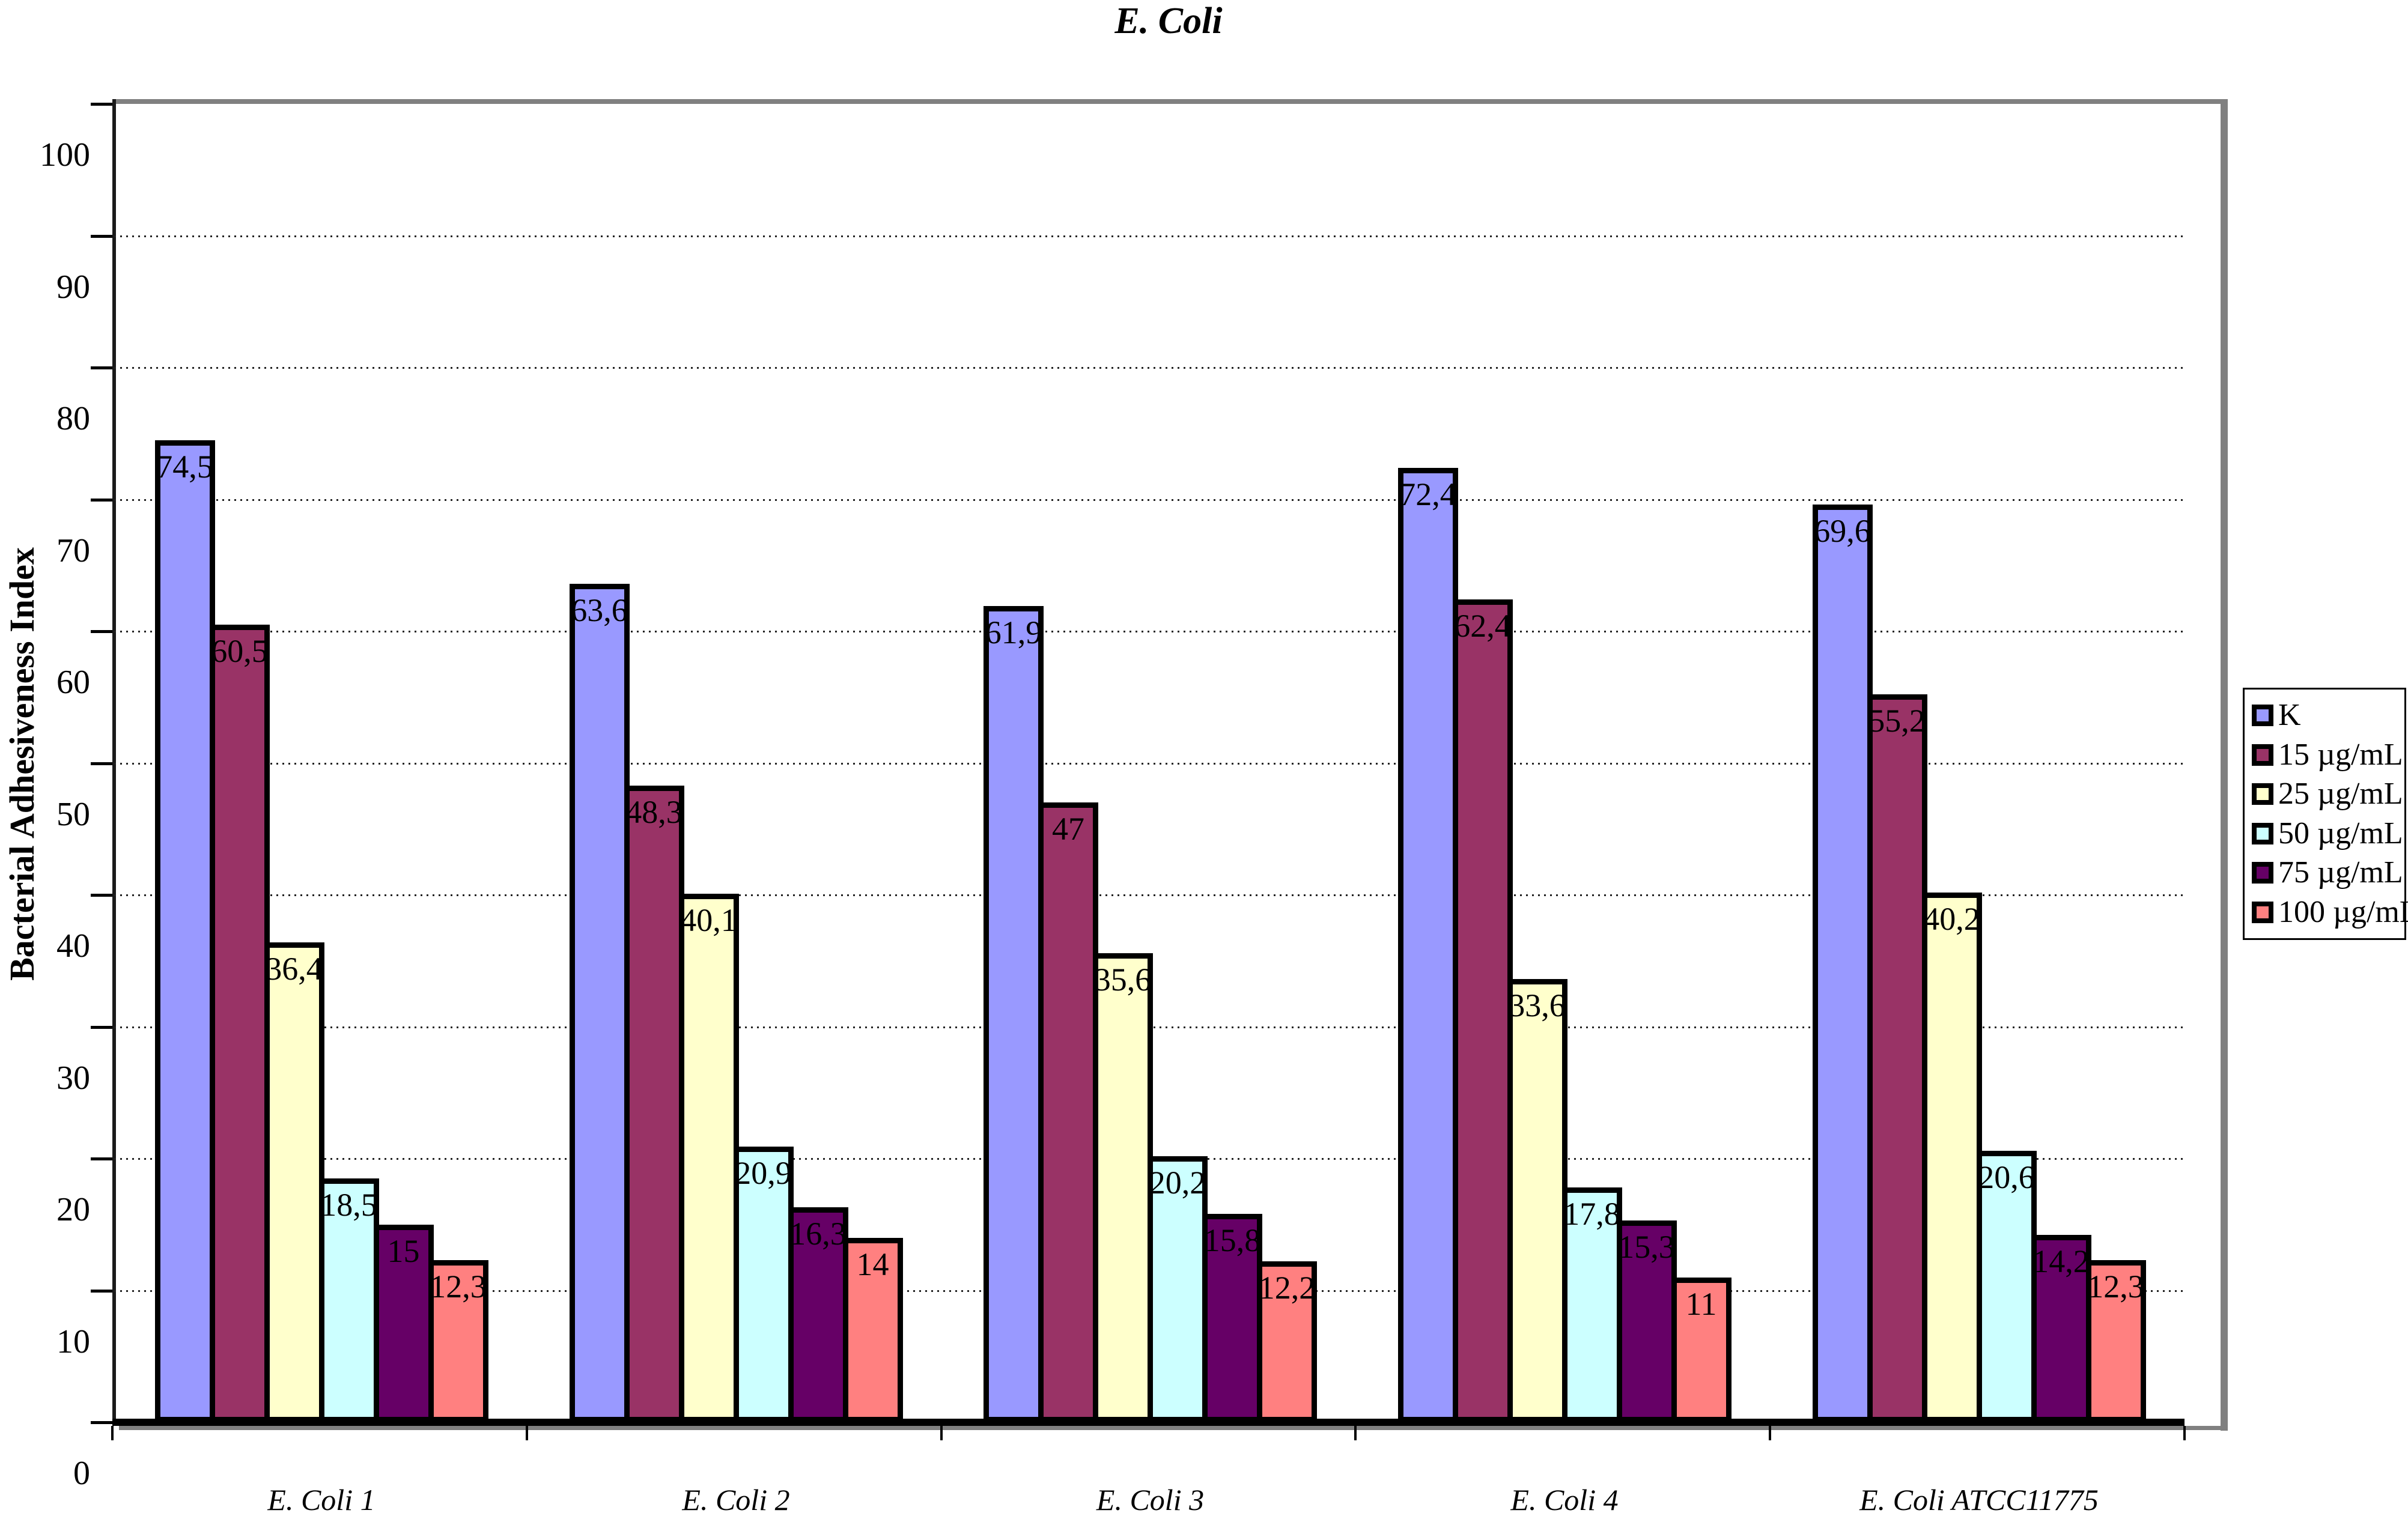 This screenshot has width=2408, height=1531. What do you see at coordinates (348, 1205) in the screenshot?
I see `bar-value-label: 18,5` at bounding box center [348, 1205].